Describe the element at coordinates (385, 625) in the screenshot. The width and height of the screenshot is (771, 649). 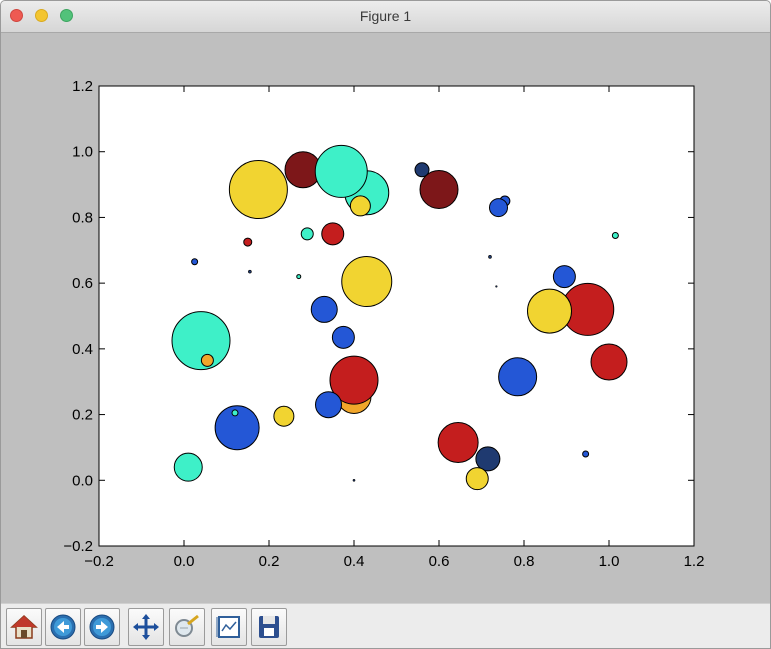
I see `navigation-toolbar` at that location.